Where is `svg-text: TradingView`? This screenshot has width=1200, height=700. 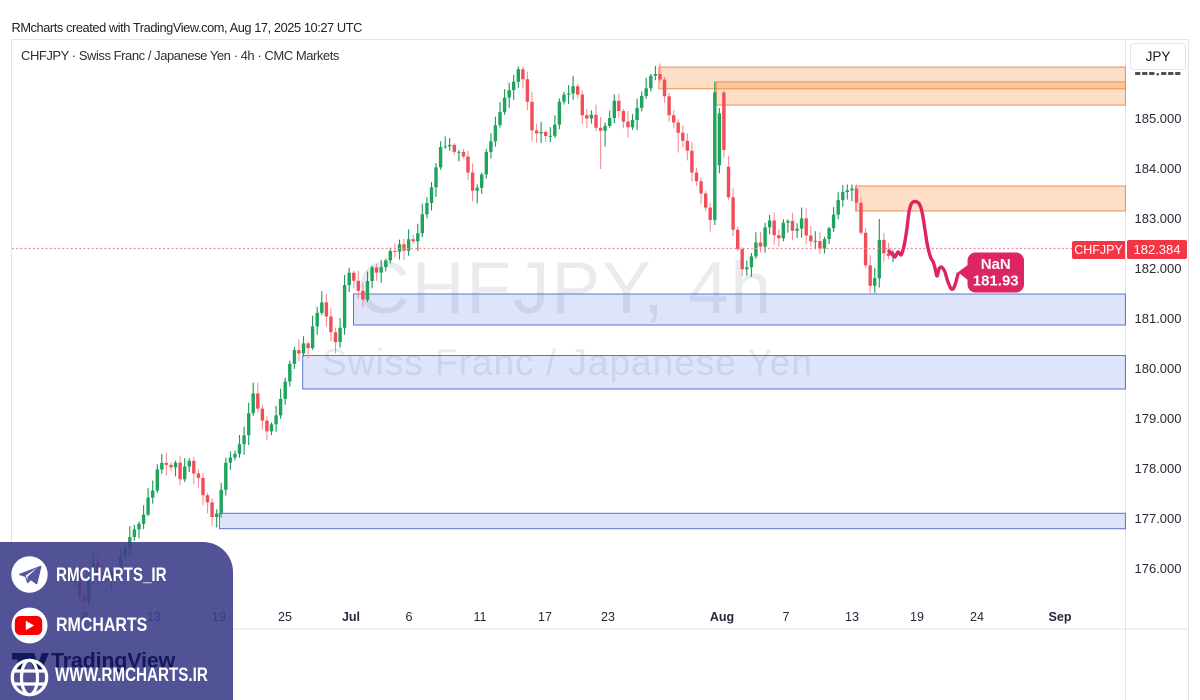
svg-text: TradingView is located at coordinates (113, 661).